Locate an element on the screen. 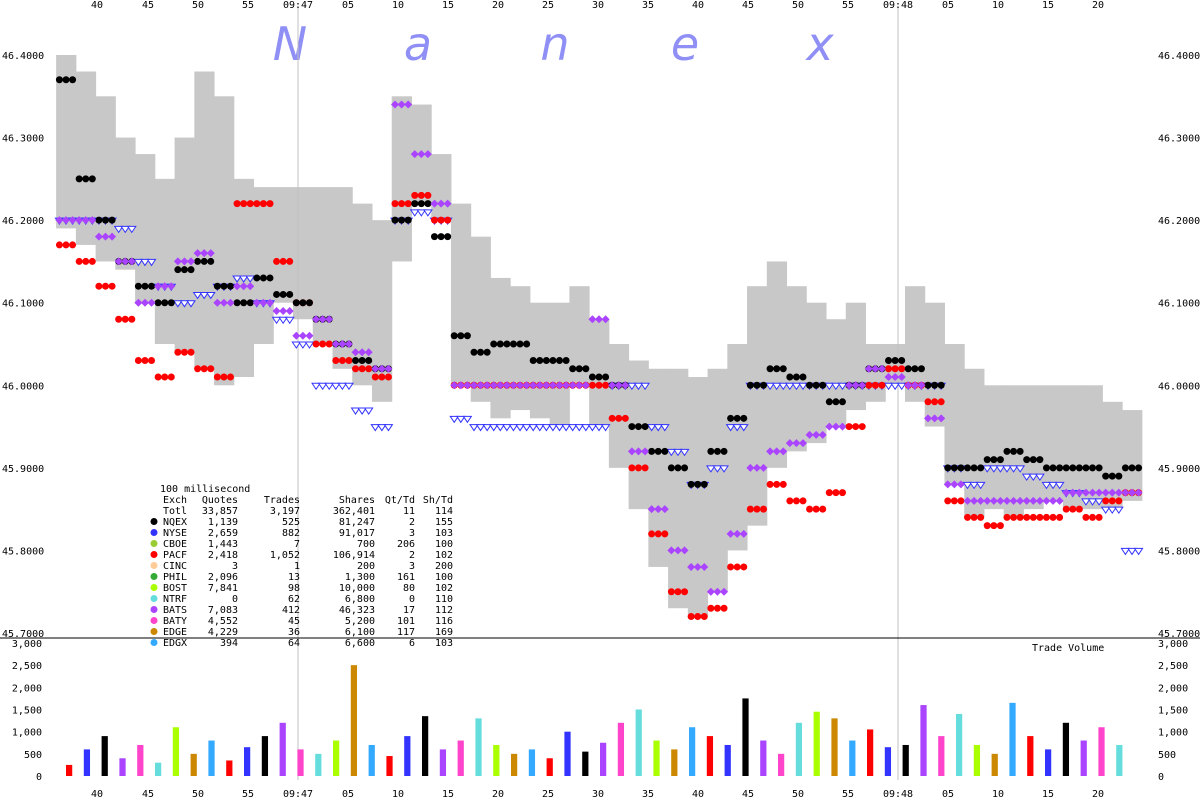 This screenshot has height=800, width=1200. x-tick-label: 09:48 is located at coordinates (898, 794).